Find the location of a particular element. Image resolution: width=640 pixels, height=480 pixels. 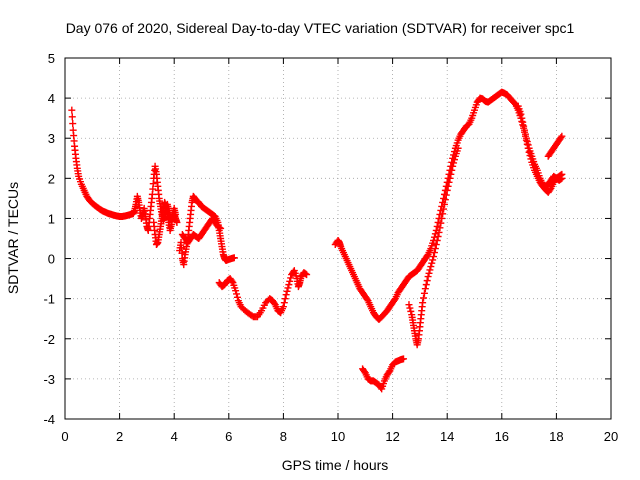

x-tick-label: 4 is located at coordinates (174, 436).